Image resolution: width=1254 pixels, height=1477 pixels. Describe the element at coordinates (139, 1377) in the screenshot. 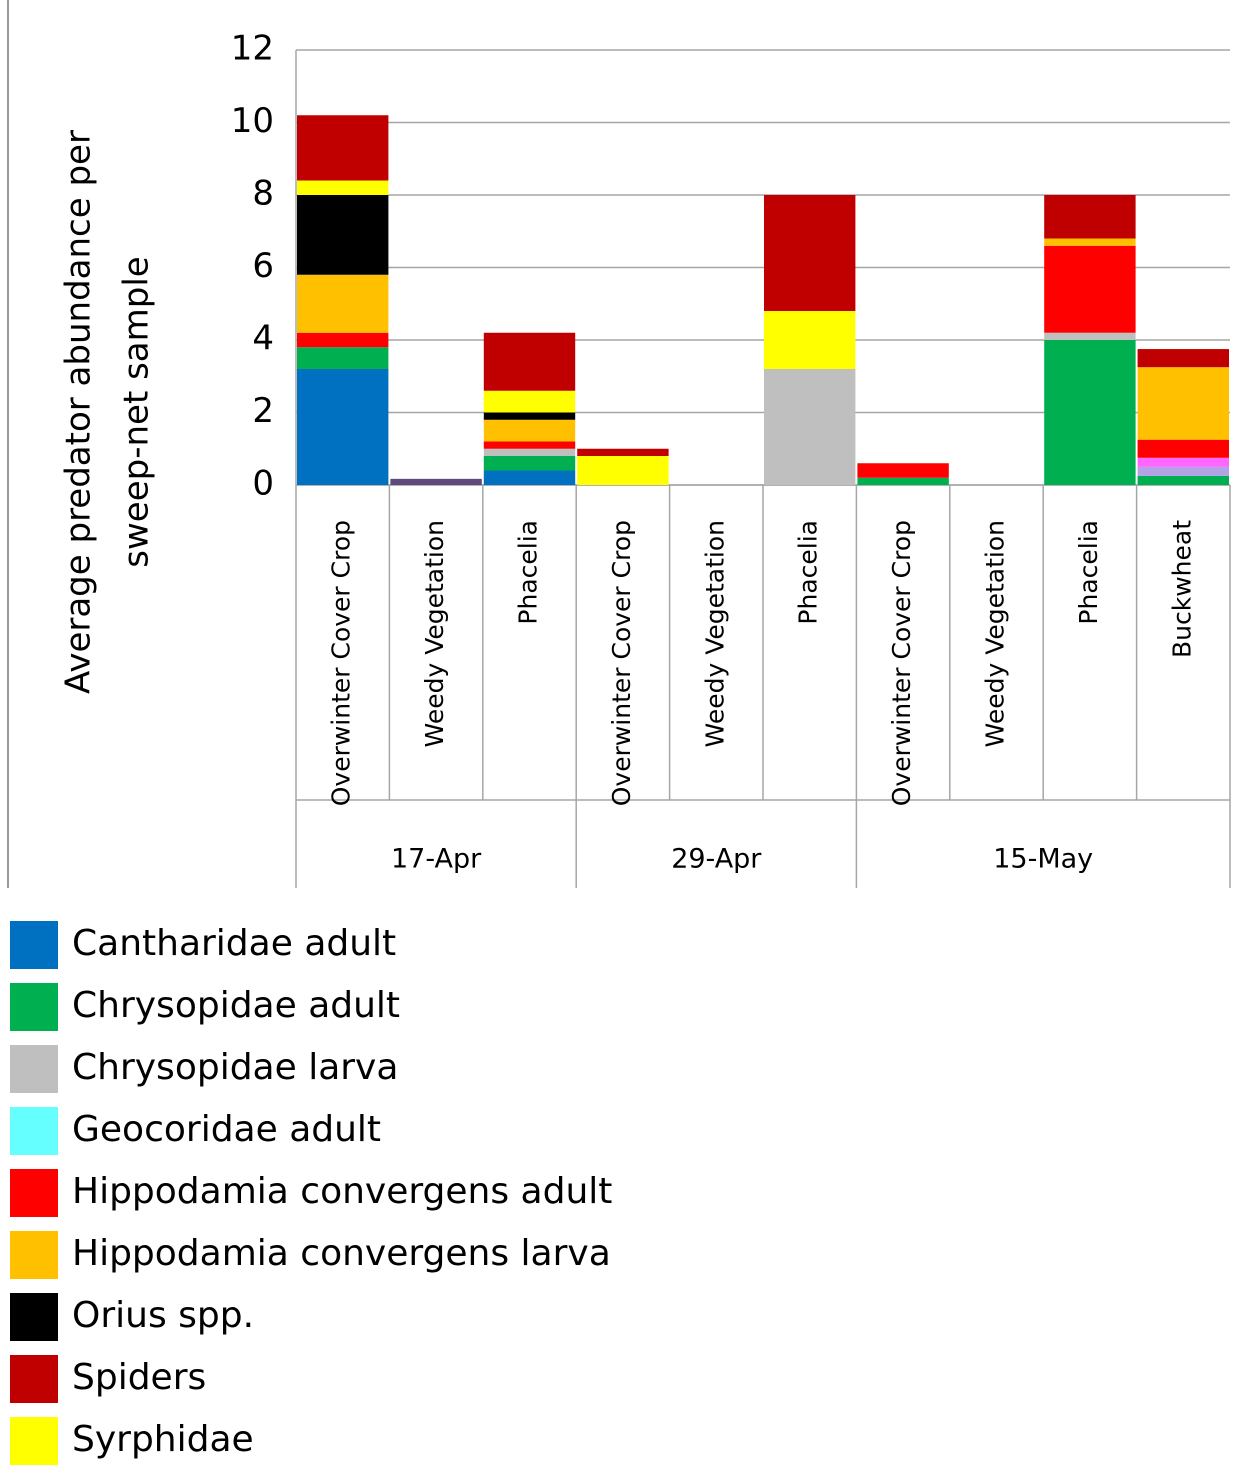

I see `legend-label: Spiders` at that location.